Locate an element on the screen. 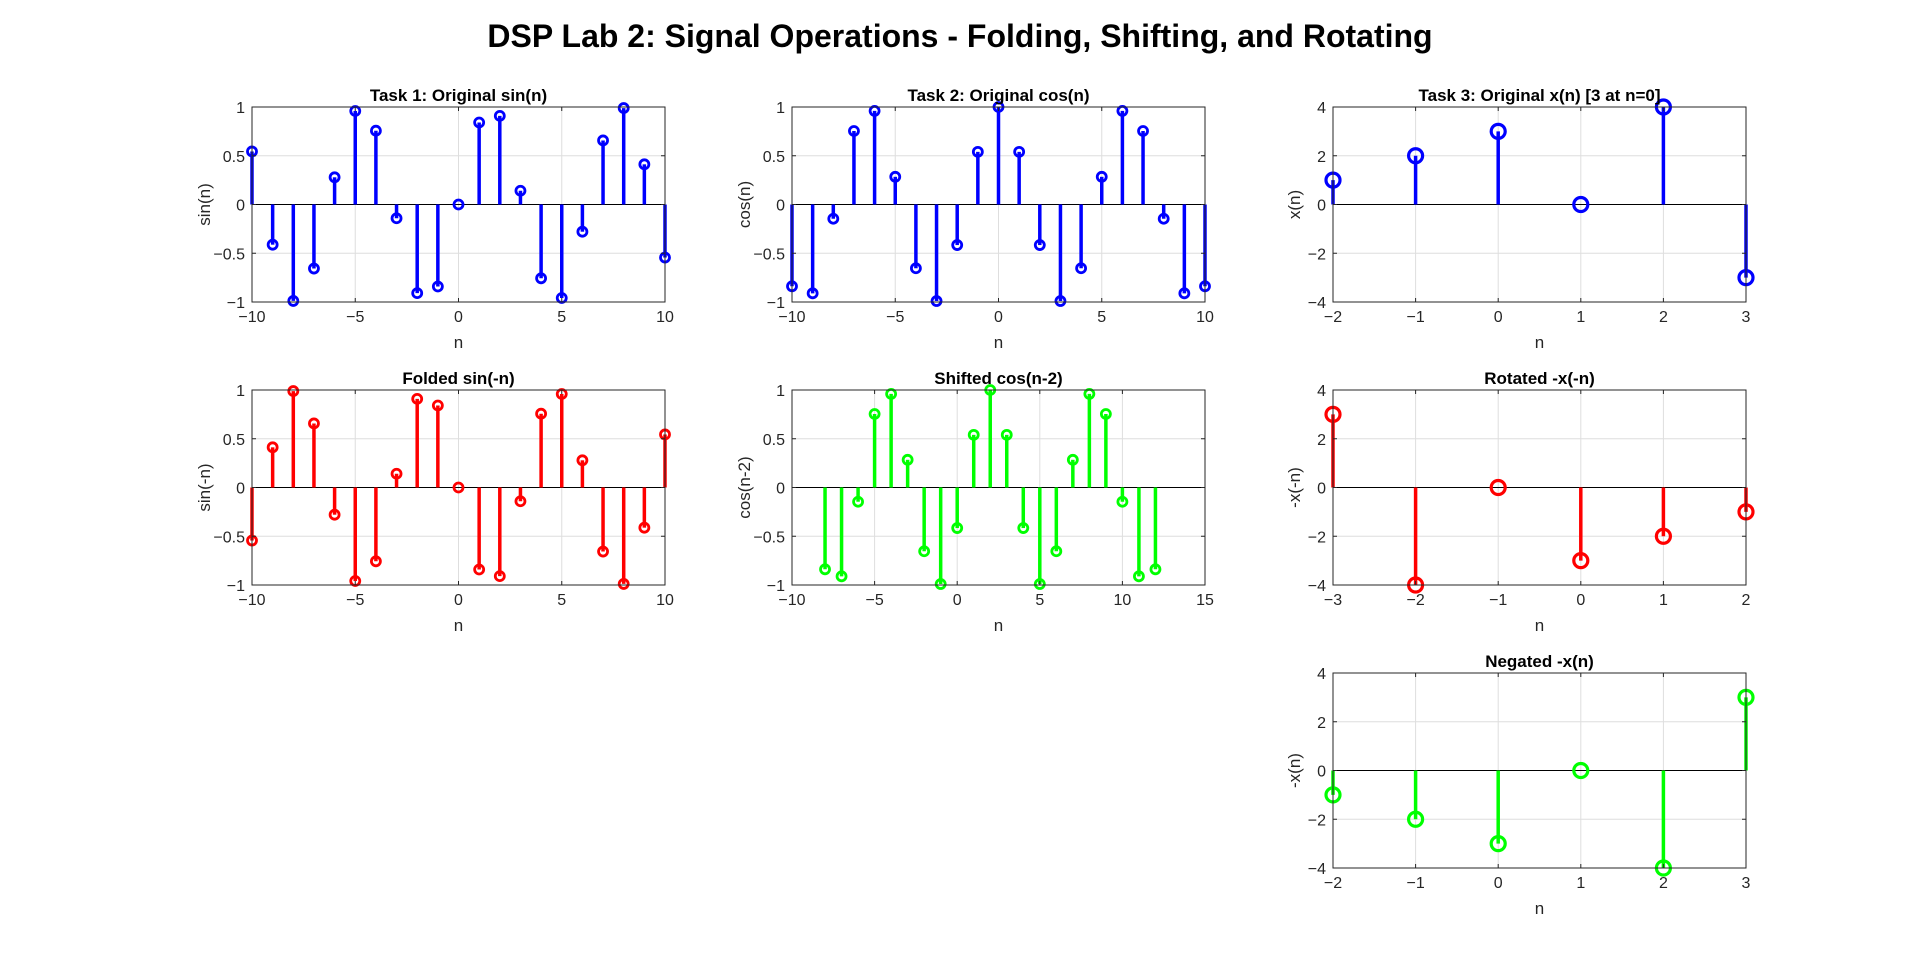  subplot-title: Rotated -x(-n) is located at coordinates (1539, 378).